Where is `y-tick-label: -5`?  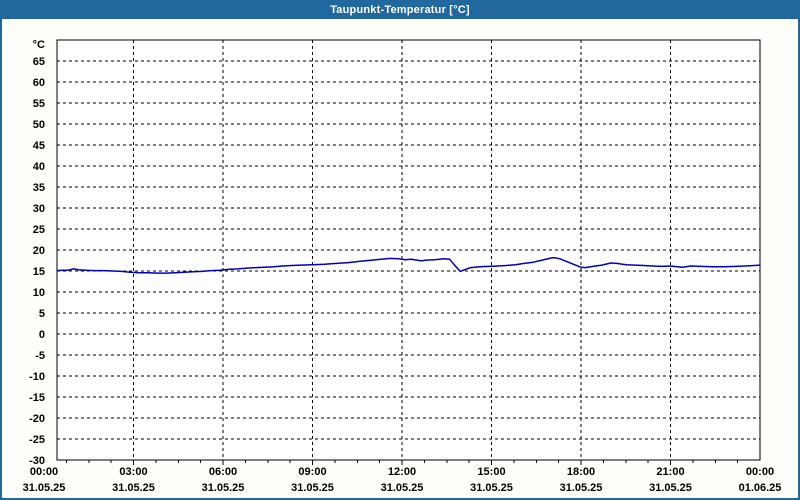
y-tick-label: -5 is located at coordinates (40, 356).